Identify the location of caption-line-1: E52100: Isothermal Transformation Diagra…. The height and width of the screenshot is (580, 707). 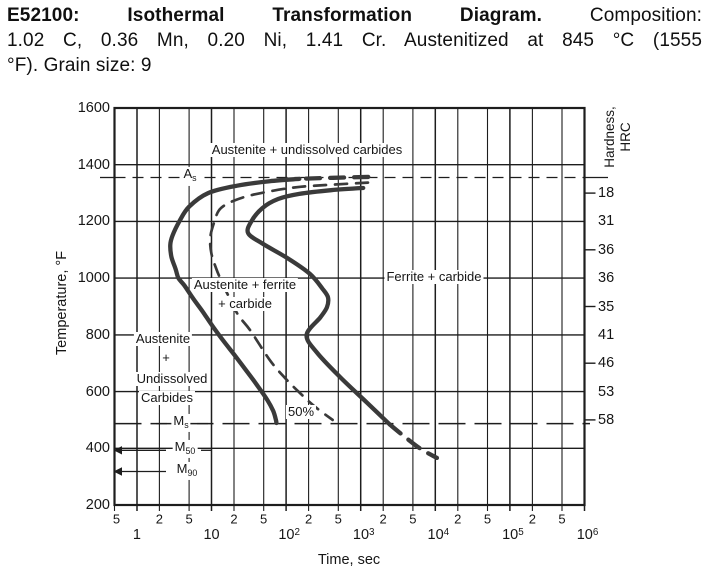
(354, 15).